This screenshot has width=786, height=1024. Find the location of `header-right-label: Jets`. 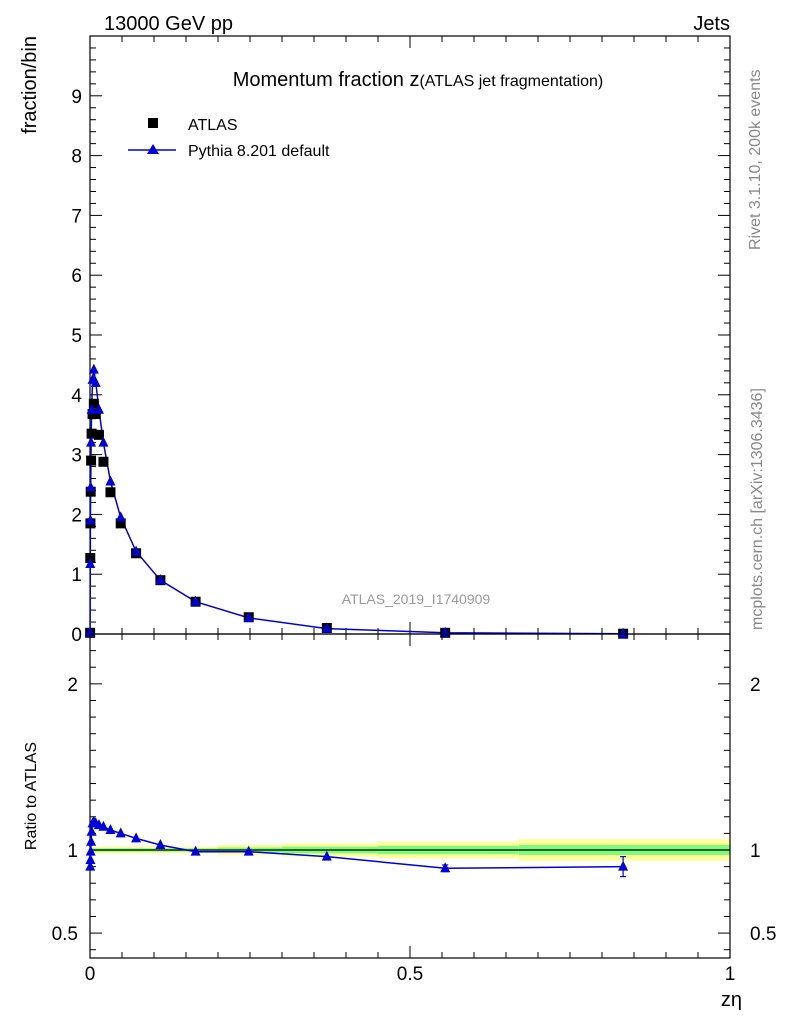

header-right-label: Jets is located at coordinates (711, 24).